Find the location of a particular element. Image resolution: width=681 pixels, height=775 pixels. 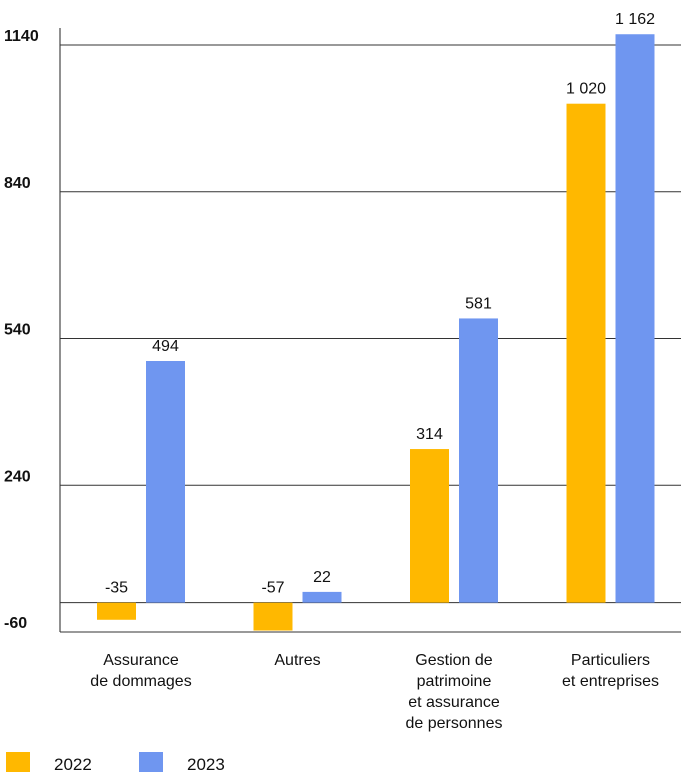

y-tick-label: -60 is located at coordinates (15, 623).